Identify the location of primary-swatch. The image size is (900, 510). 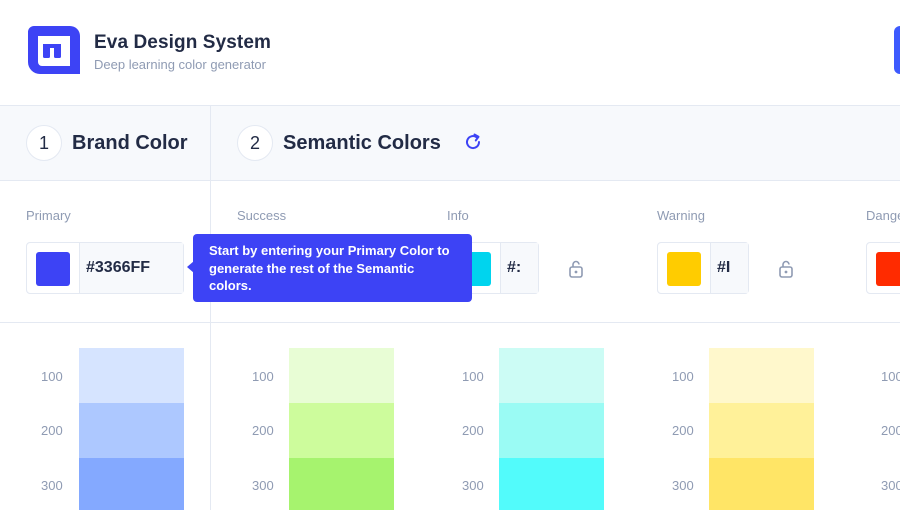
(53, 269).